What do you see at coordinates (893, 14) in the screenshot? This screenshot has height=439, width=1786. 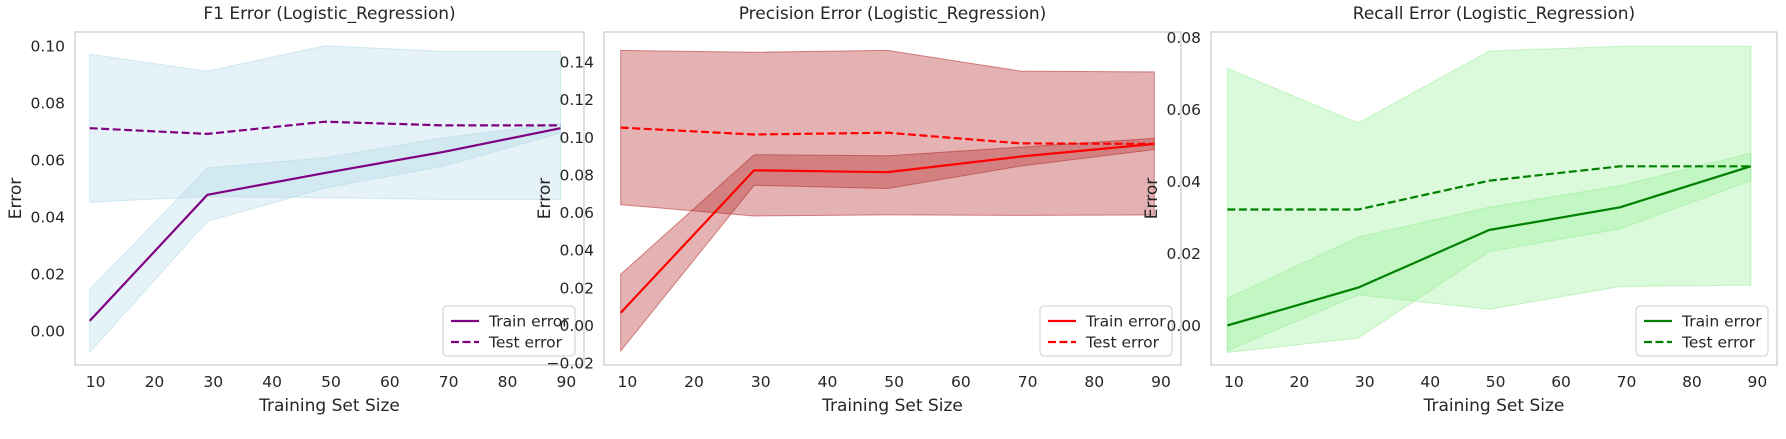 I see `chart-title: Precision Error (Logistic_Regression)` at bounding box center [893, 14].